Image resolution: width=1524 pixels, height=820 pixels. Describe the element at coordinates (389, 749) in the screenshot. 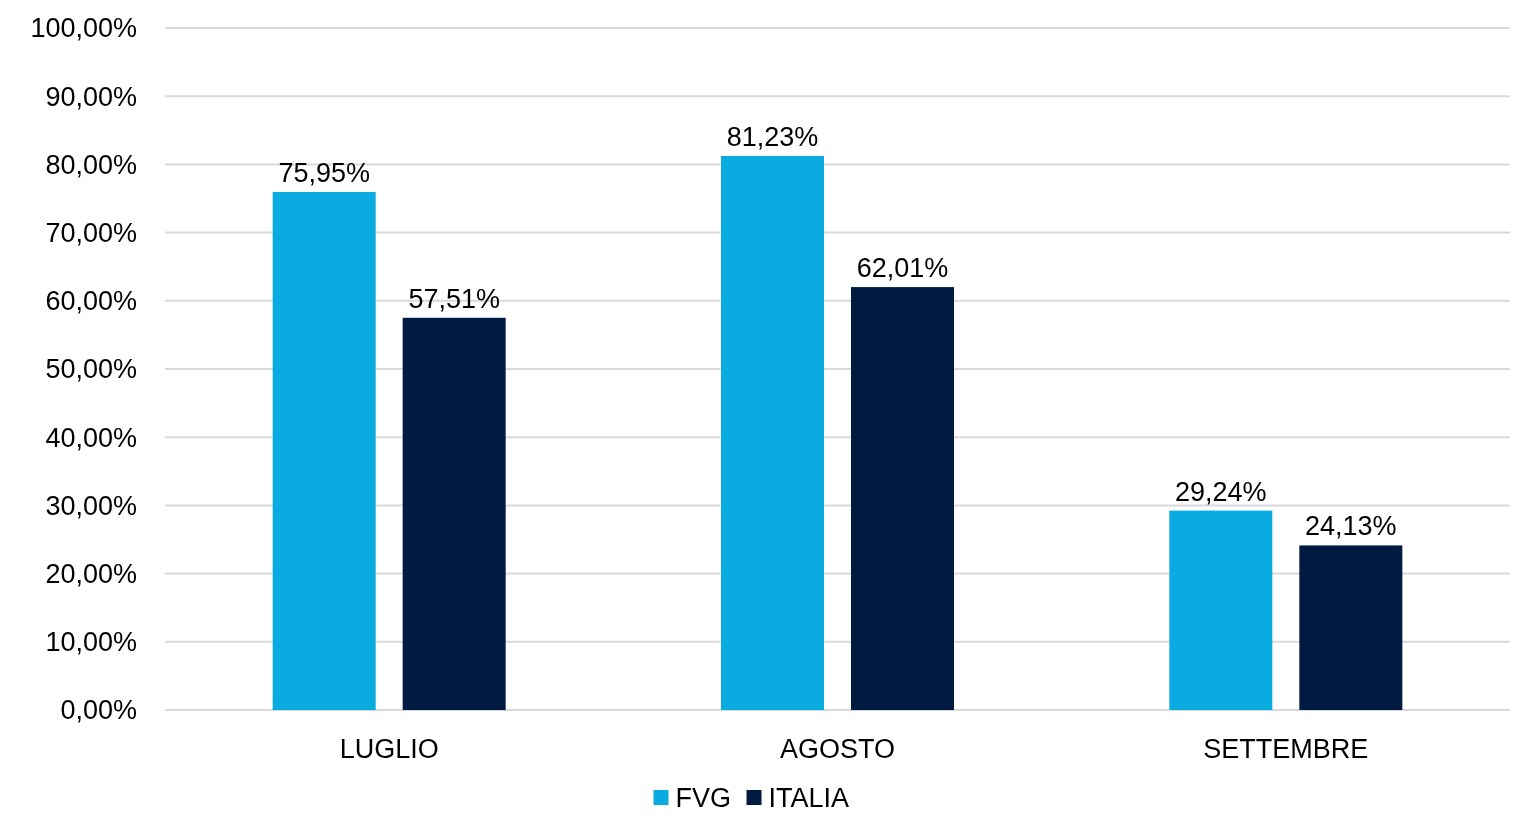

I see `x-tick-label: LUGLIO` at that location.